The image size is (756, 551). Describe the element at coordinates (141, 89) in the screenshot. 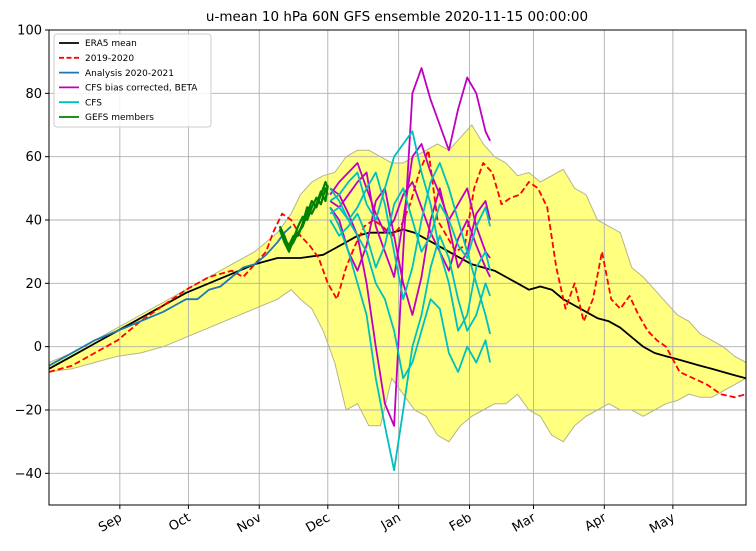

I see `legend-label: CFS bias corrected, BETA` at that location.